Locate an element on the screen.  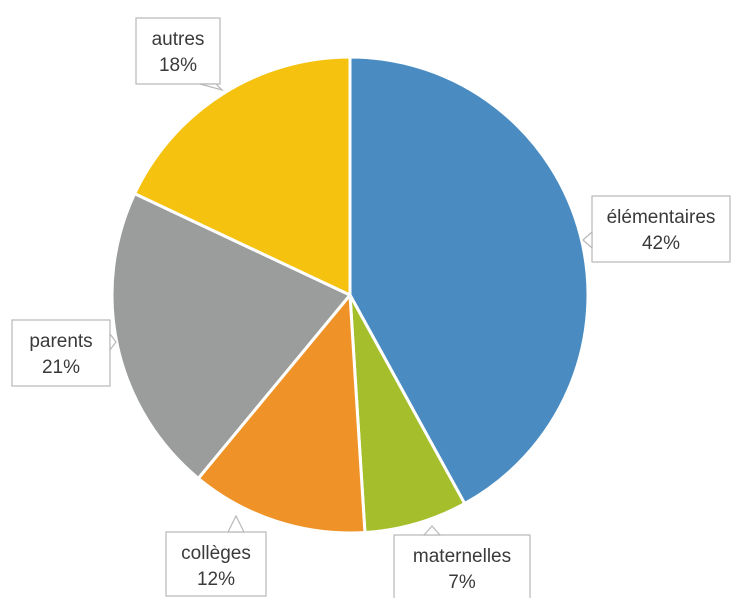
slice-label: collèges is located at coordinates (216, 553).